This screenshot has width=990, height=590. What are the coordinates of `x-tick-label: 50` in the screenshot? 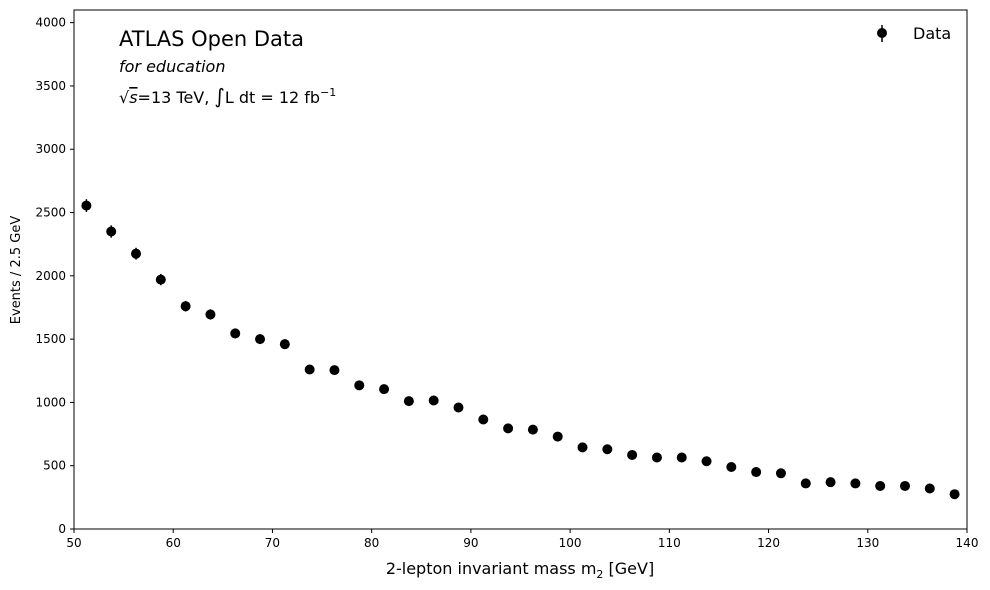 It's located at (73, 543).